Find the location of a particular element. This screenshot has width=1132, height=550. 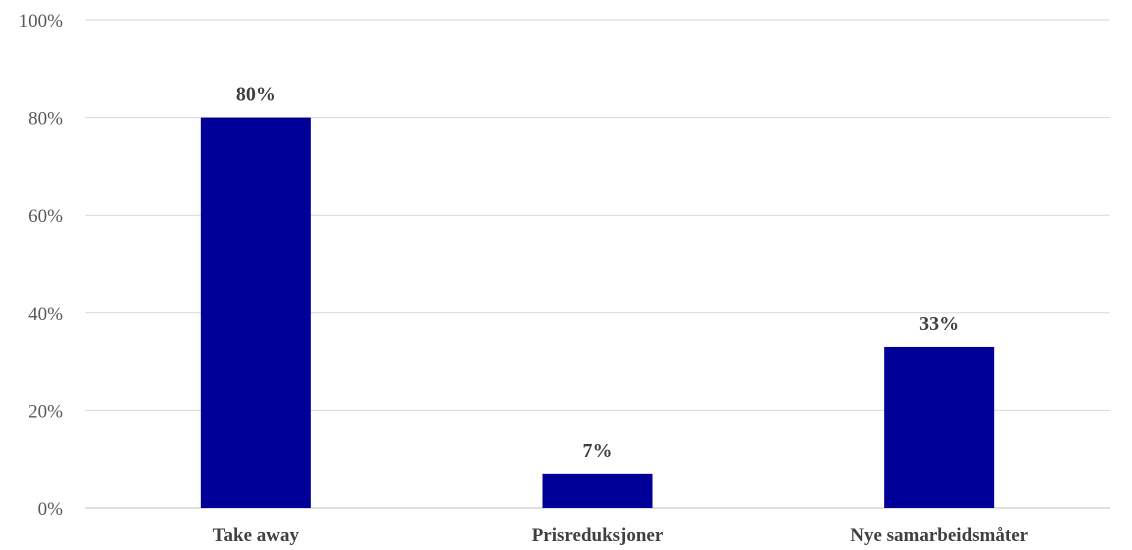

x-category-label: Nye samarbeidsmåter is located at coordinates (939, 535).